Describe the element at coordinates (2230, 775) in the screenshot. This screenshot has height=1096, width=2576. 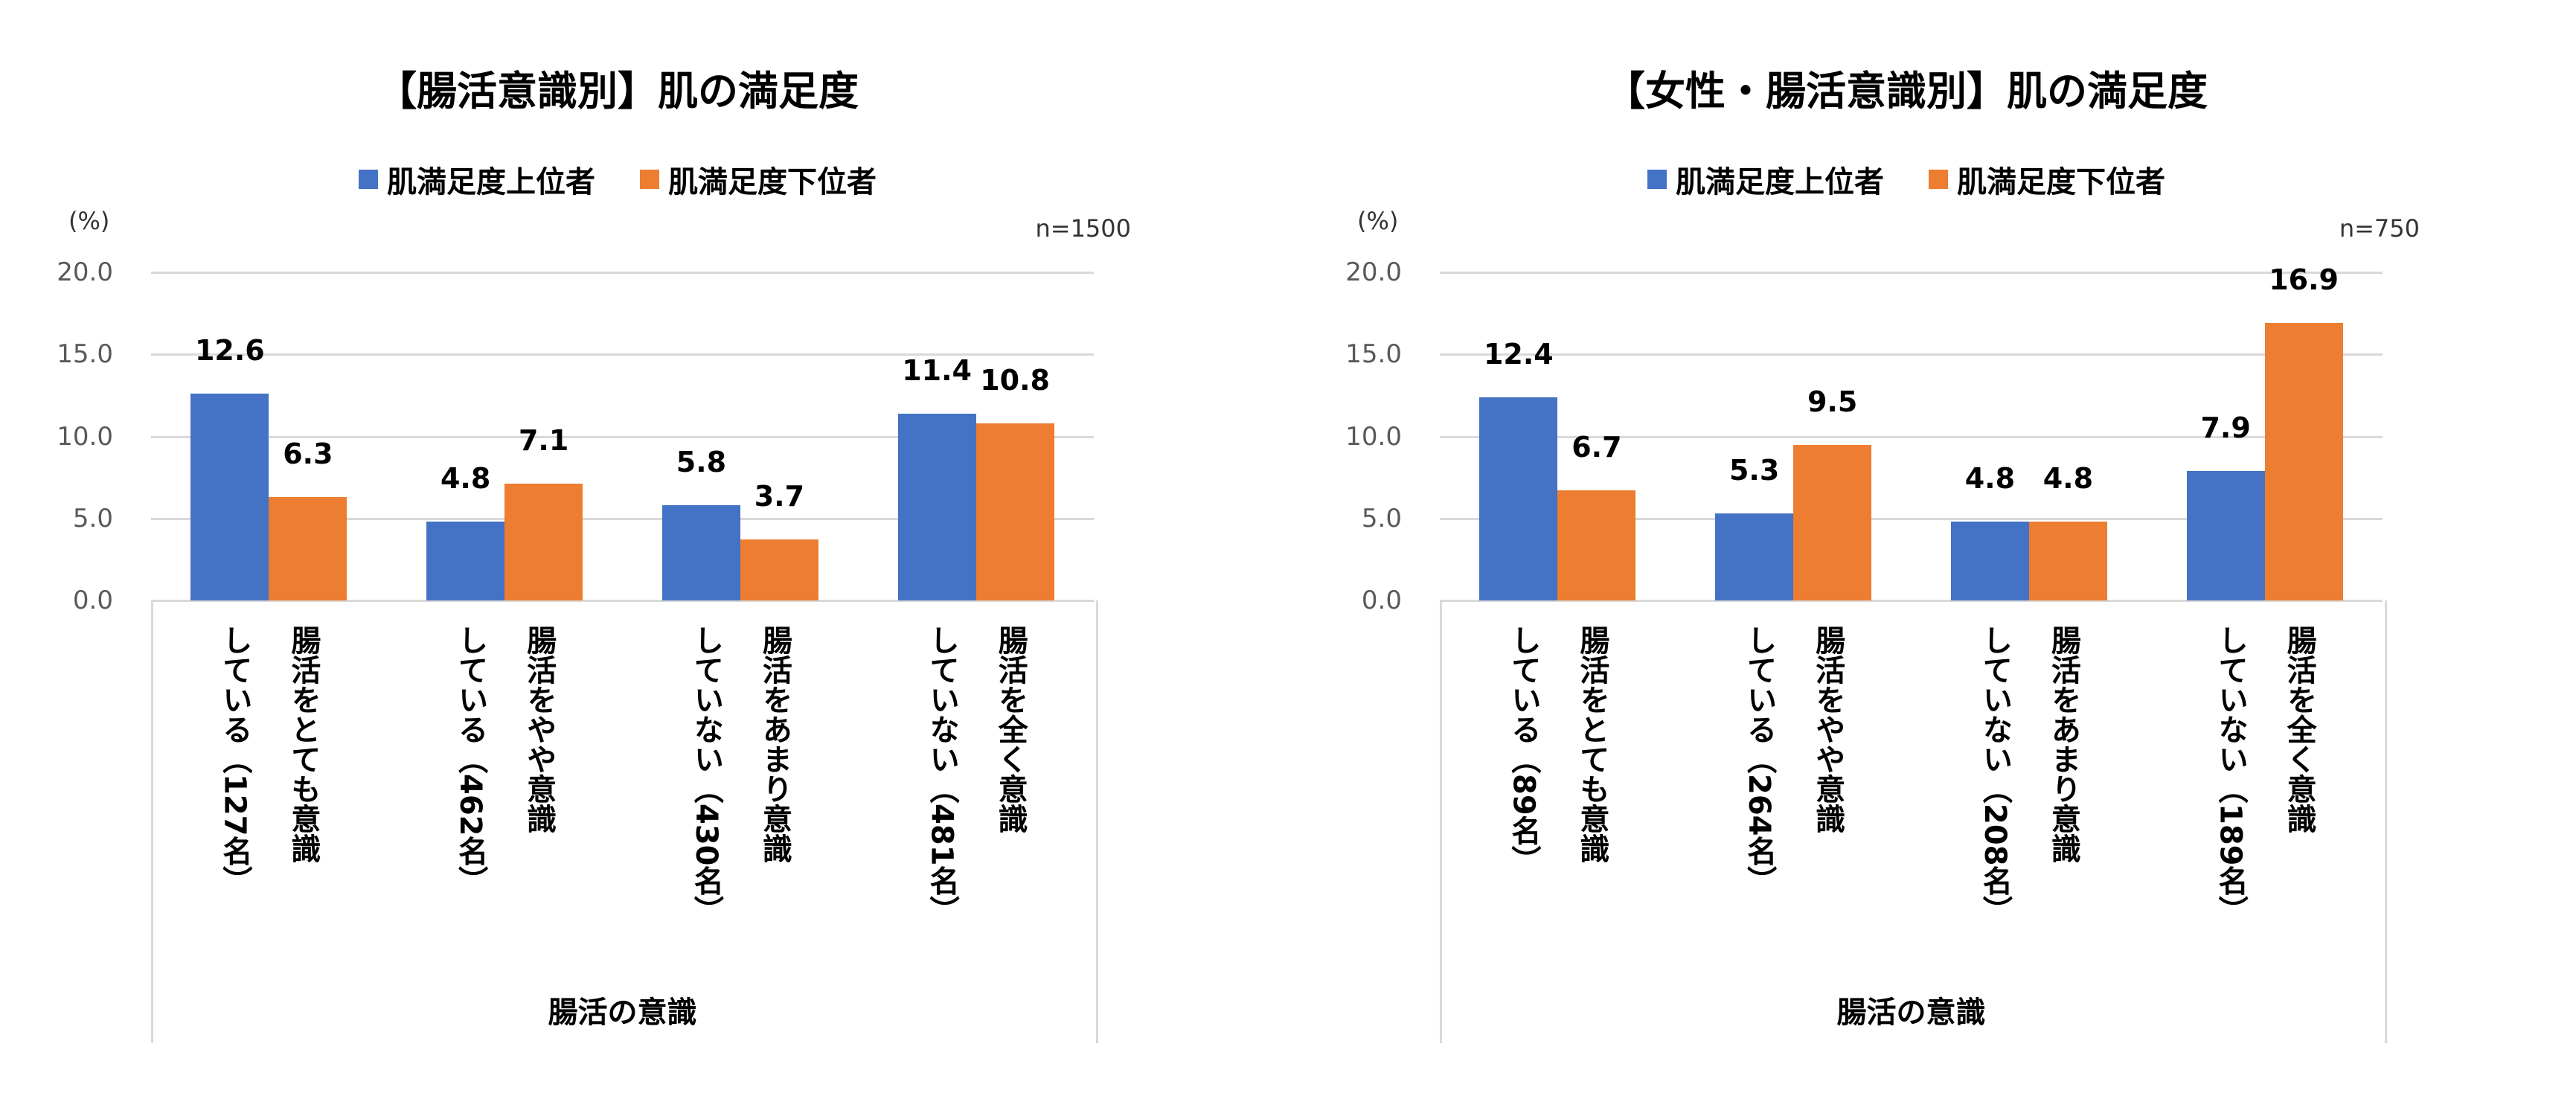
I see `category-line2: していない（189名）` at that location.